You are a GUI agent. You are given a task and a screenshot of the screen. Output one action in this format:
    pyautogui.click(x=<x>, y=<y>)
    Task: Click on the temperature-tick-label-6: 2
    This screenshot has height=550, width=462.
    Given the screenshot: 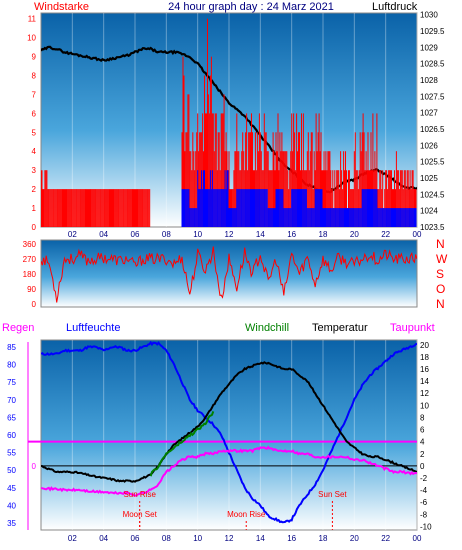 What is the action you would take?
    pyautogui.click(x=422, y=454)
    